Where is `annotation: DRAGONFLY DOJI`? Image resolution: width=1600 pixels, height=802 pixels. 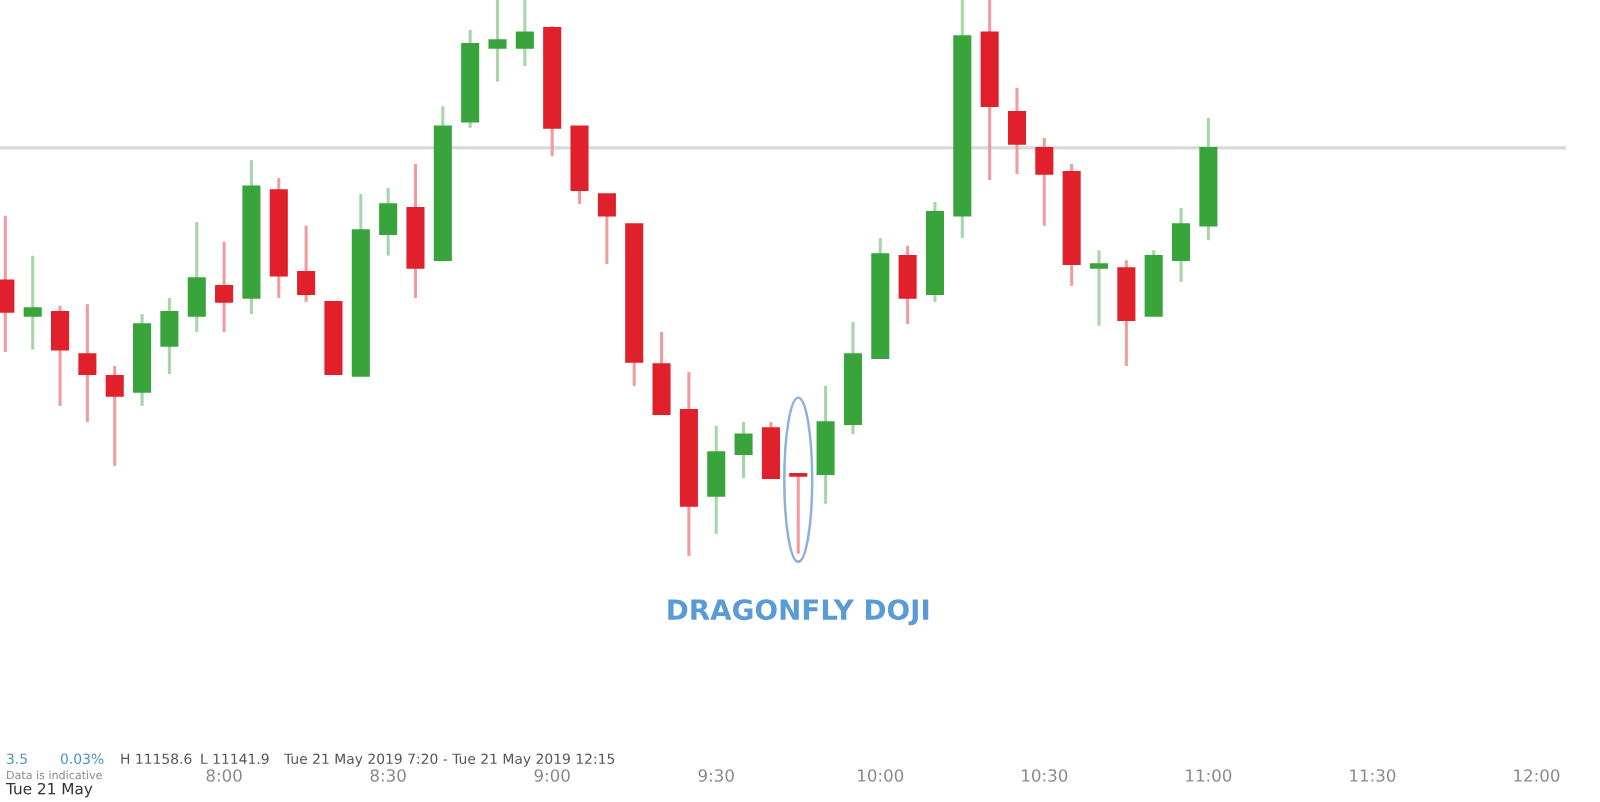 annotation: DRAGONFLY DOJI is located at coordinates (798, 612).